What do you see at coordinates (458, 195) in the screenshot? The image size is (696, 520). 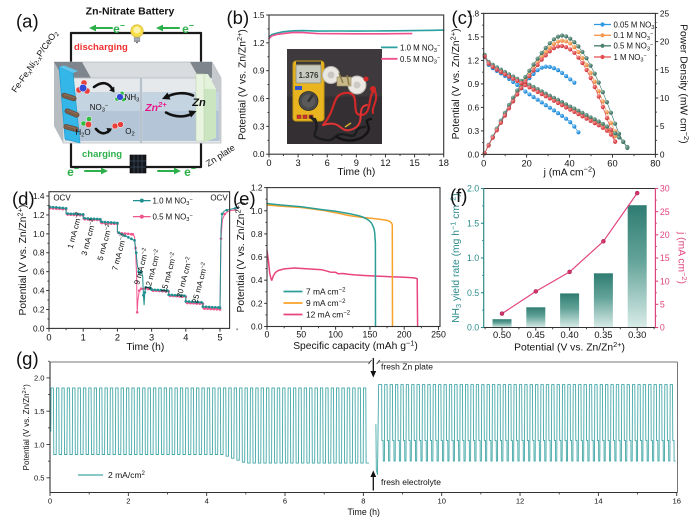 I see `svg-text: (f)` at bounding box center [458, 195].